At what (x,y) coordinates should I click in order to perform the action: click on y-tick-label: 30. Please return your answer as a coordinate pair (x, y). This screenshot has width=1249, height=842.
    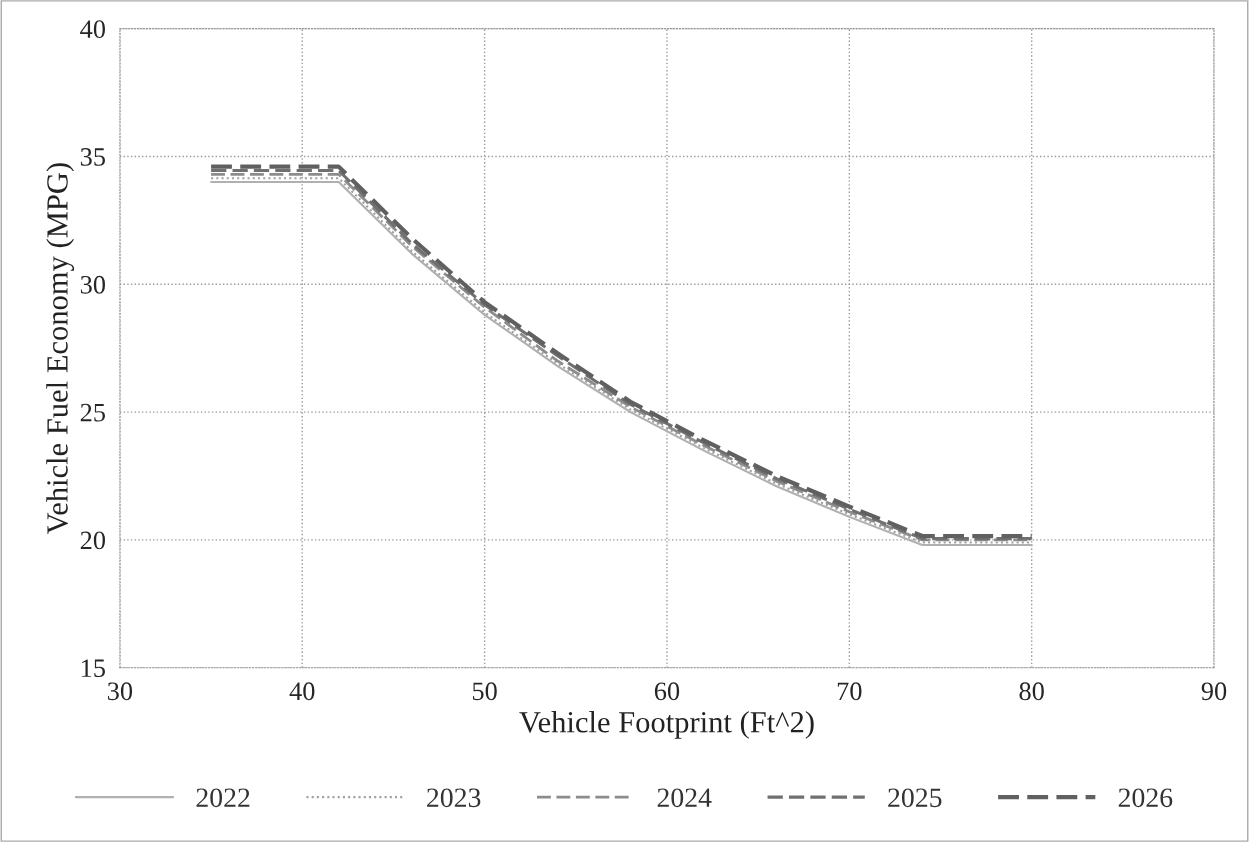
    Looking at the image, I should click on (93, 284).